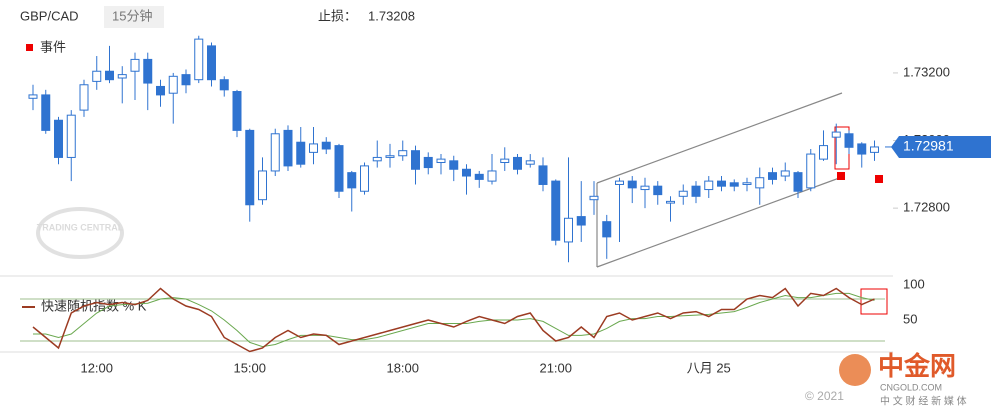 The width and height of the screenshot is (991, 420). I want to click on brand-site: CNGOLD.COM, so click(911, 387).